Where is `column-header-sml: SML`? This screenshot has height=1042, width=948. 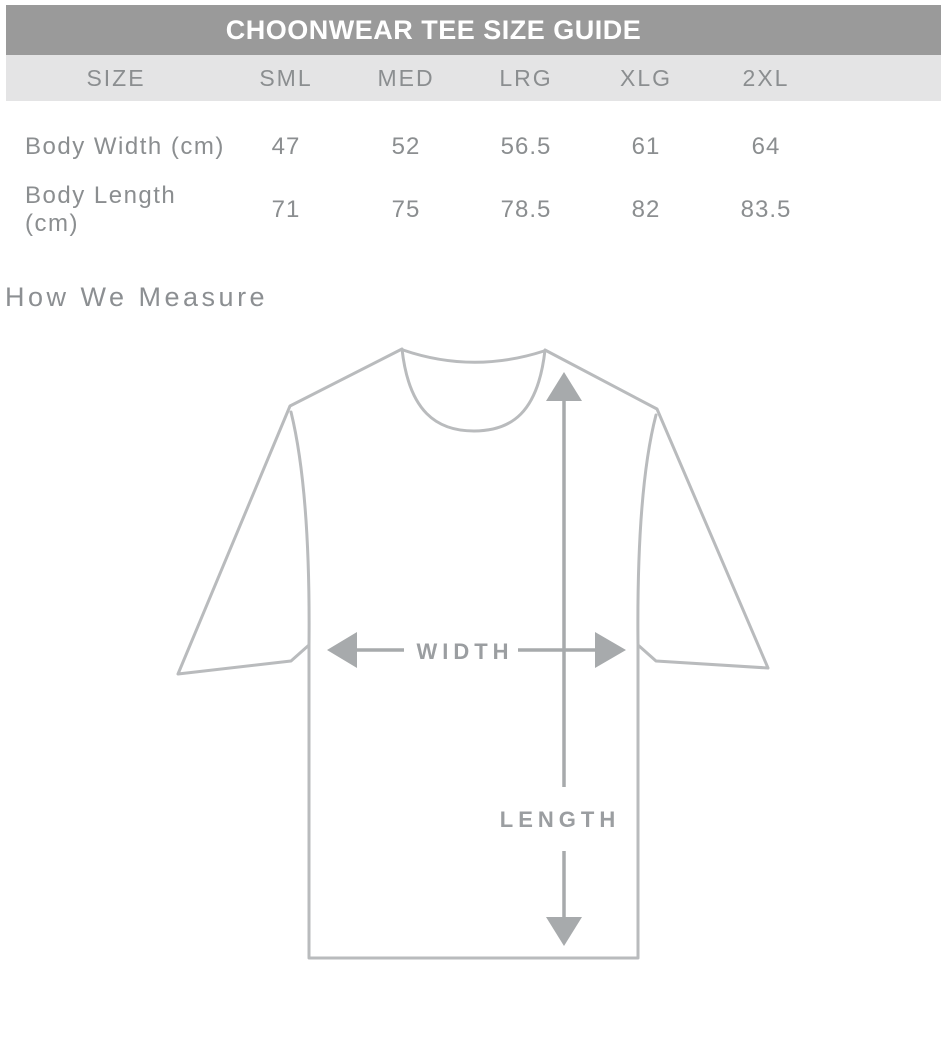
column-header-sml: SML is located at coordinates (286, 77).